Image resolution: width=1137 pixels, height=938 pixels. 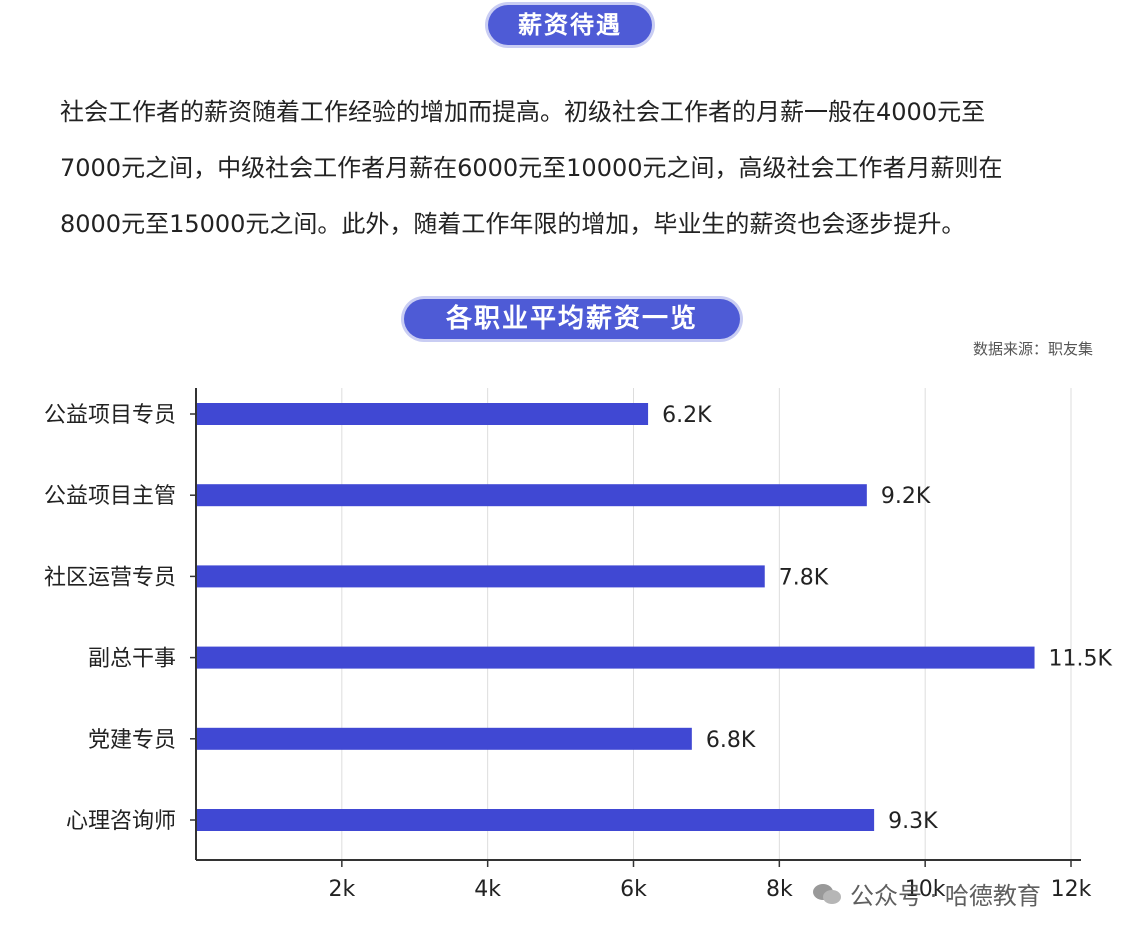 What do you see at coordinates (1032, 349) in the screenshot?
I see `data-source-note: 数据来源：职友集` at bounding box center [1032, 349].